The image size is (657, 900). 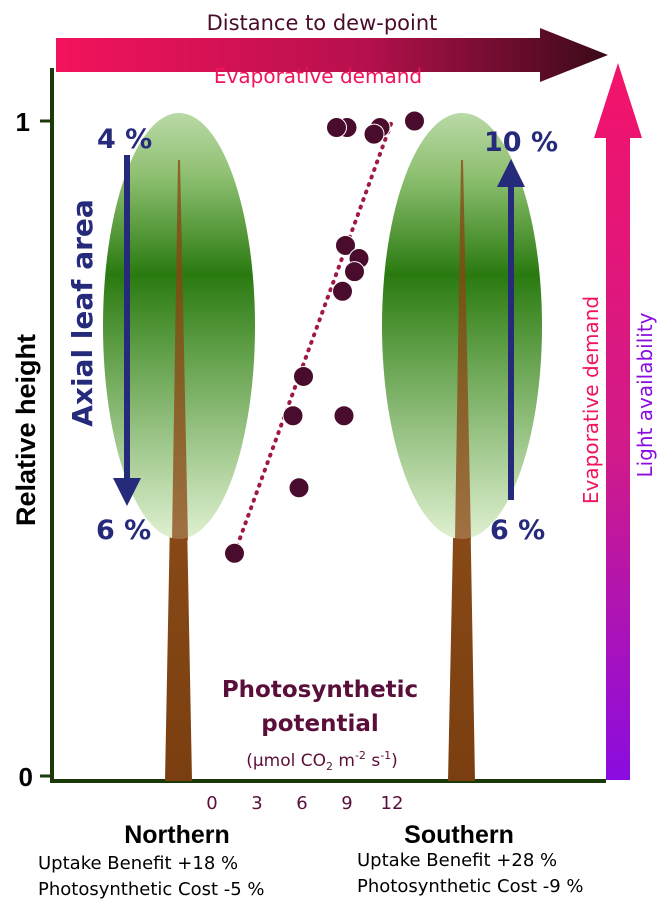 I want to click on southern-label: Southern, so click(x=459, y=835).